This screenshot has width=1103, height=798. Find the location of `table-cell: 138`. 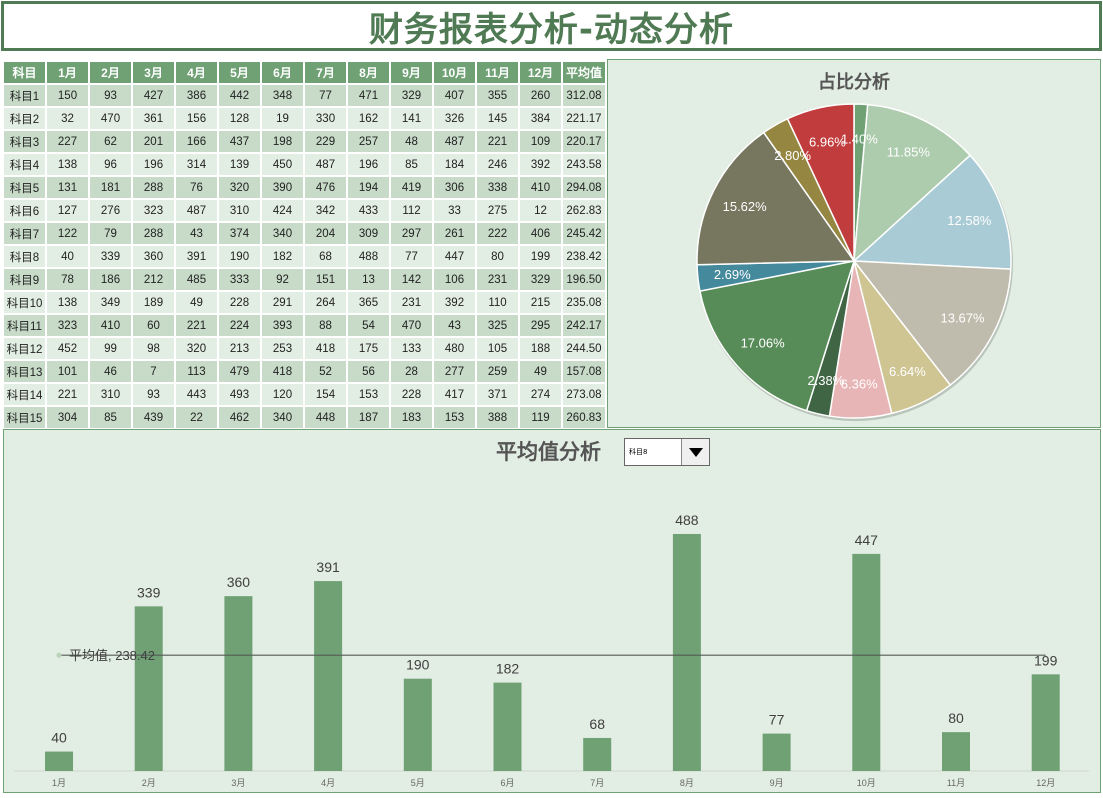

table-cell: 138 is located at coordinates (67, 164).